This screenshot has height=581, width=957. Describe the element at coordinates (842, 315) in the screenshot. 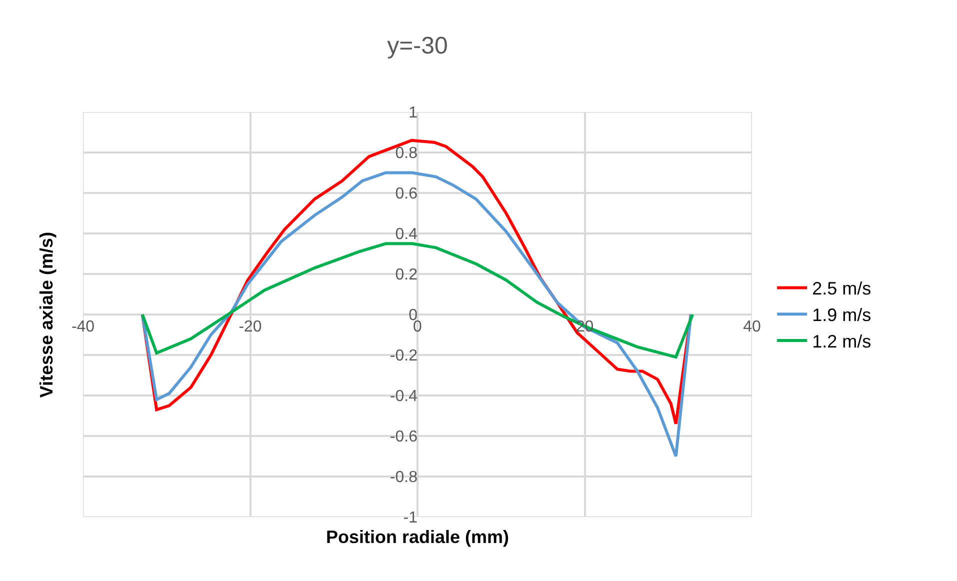

I see `legend-label: 1.9 m/s` at that location.